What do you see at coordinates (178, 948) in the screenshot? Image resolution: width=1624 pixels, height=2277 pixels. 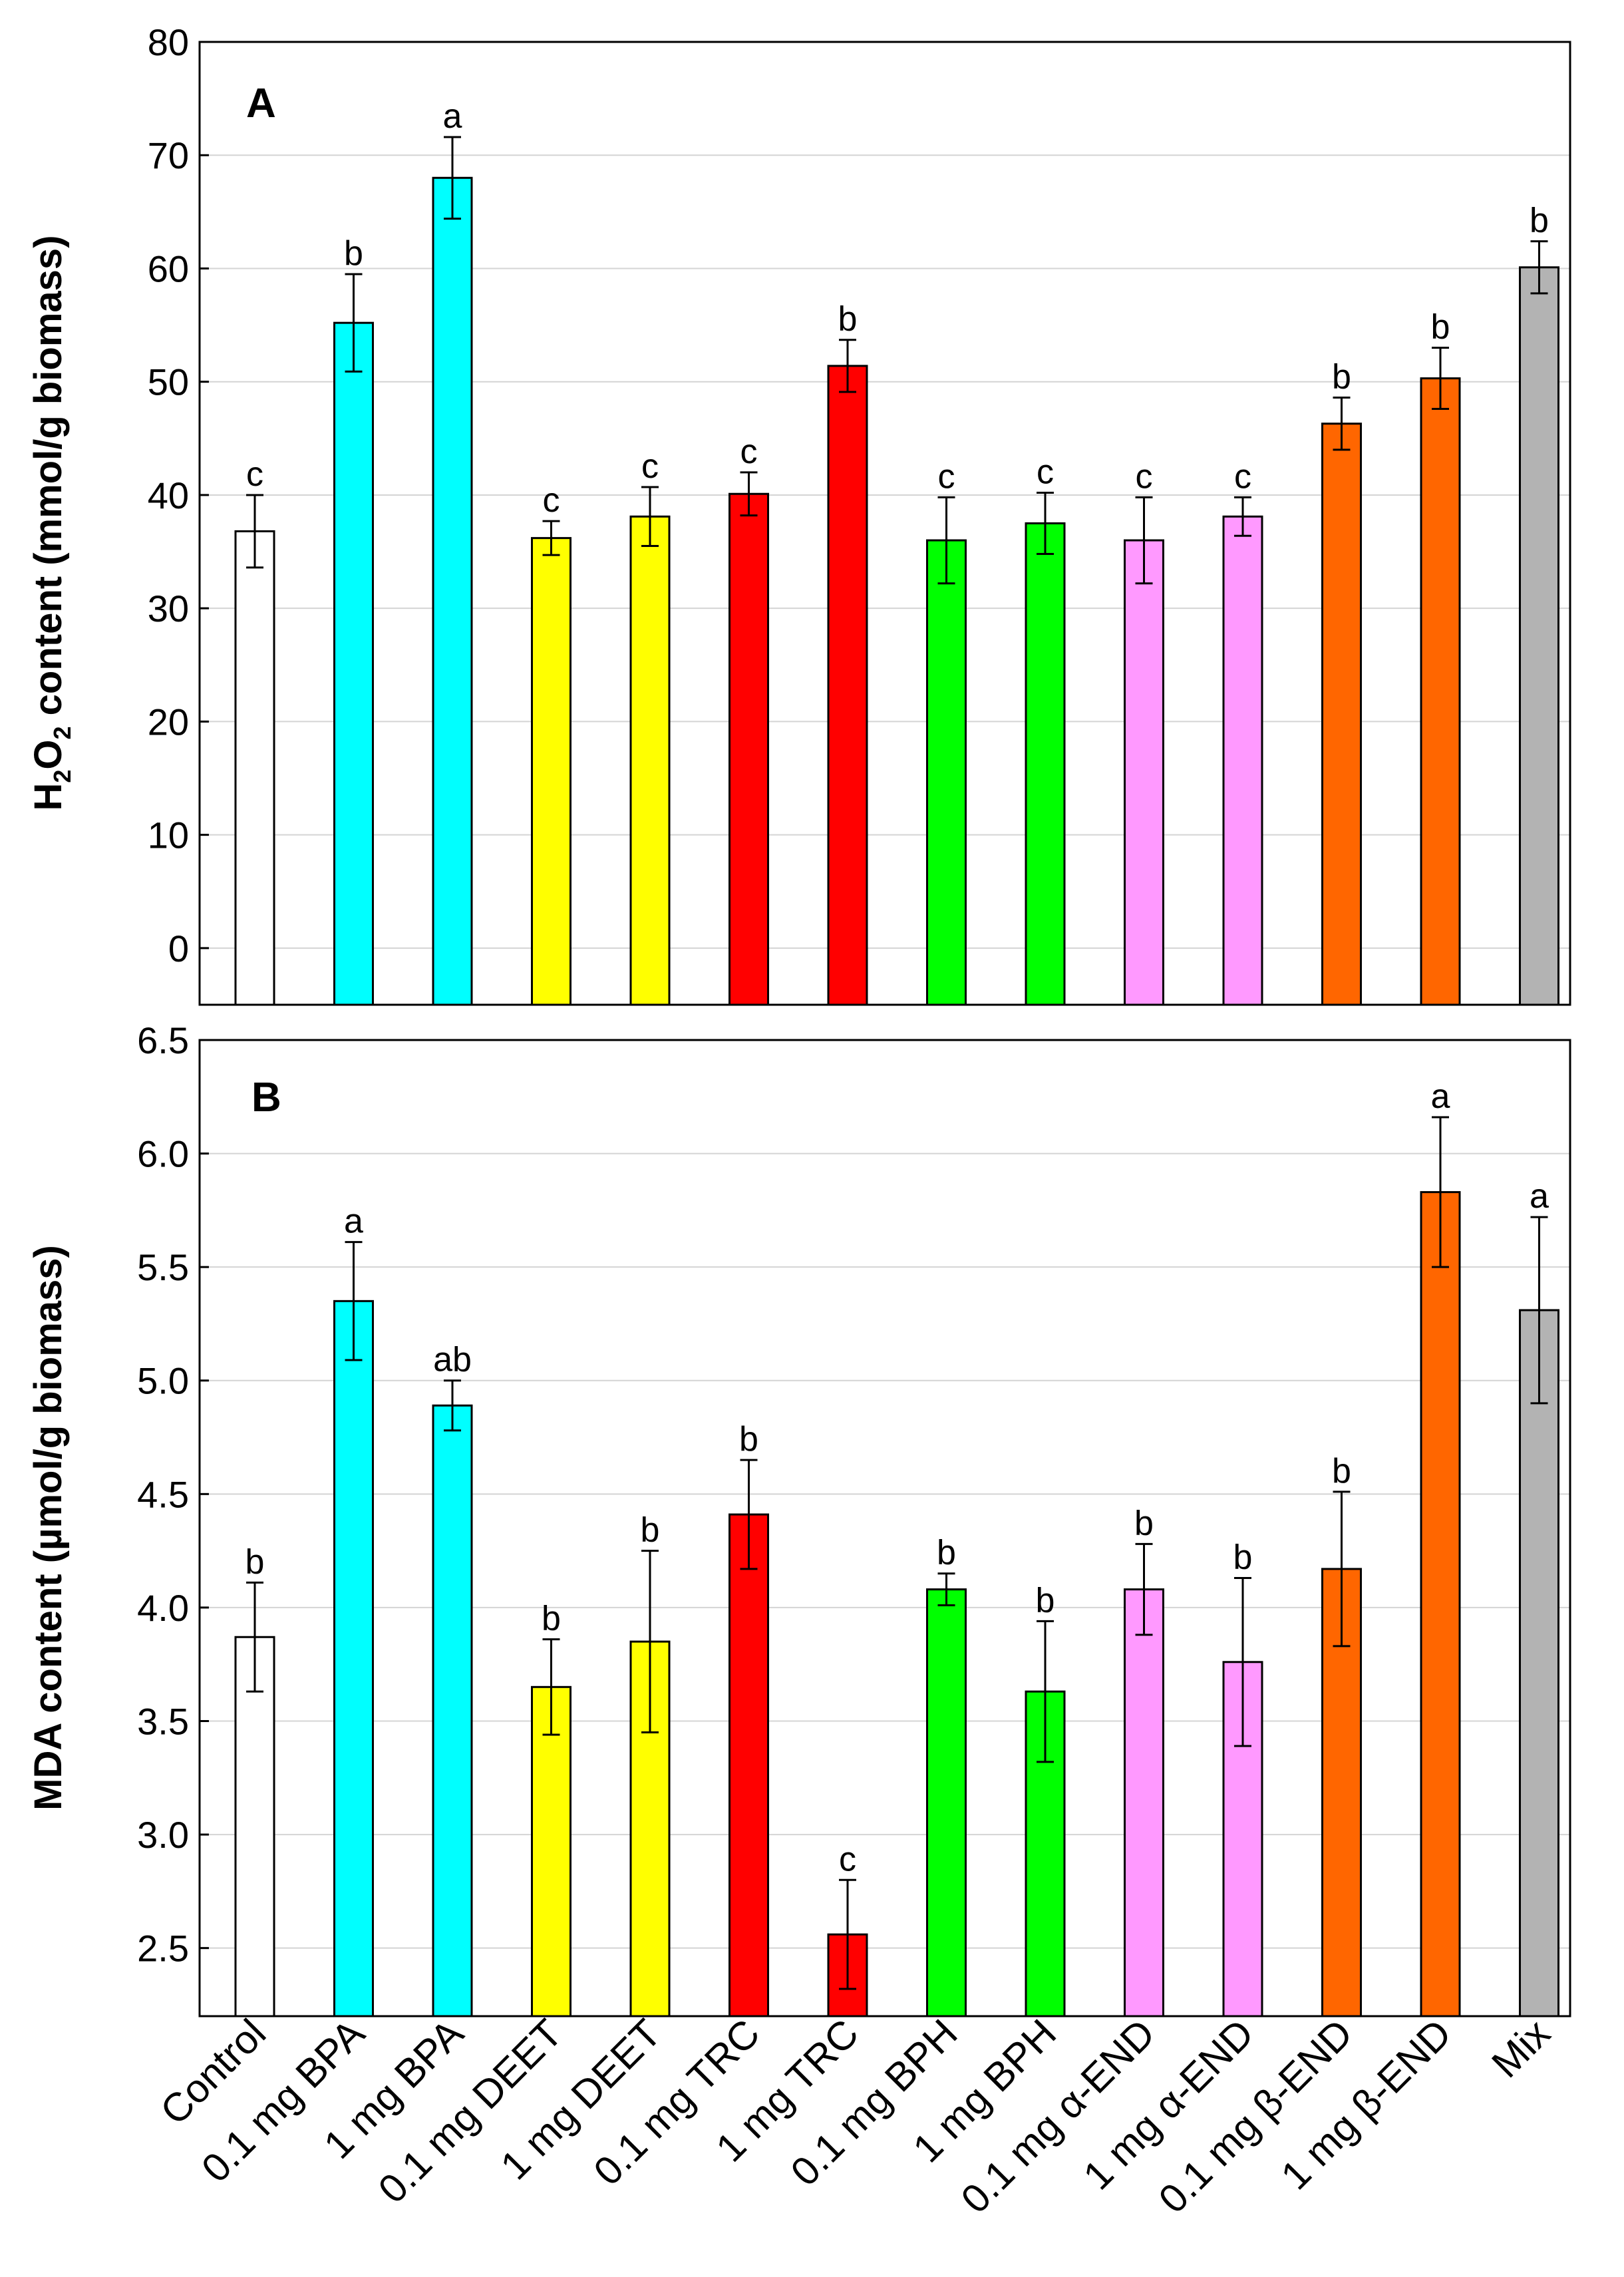 I see `panel-a-y-tick-label: 0` at bounding box center [178, 948].